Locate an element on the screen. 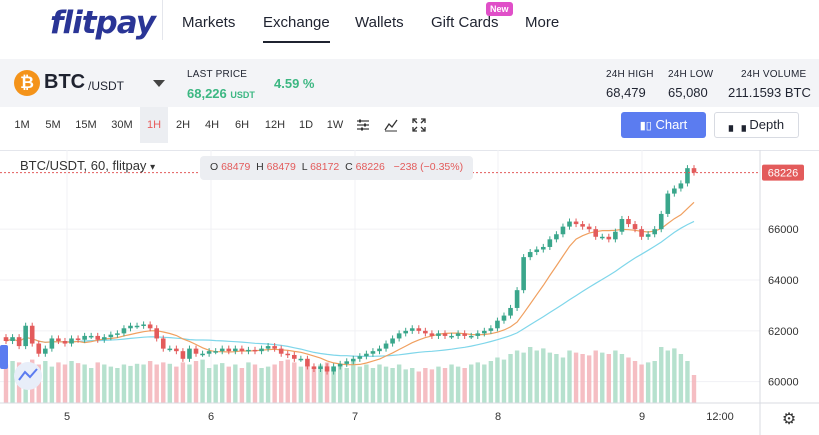  ohlc-h-label: H is located at coordinates (260, 167).